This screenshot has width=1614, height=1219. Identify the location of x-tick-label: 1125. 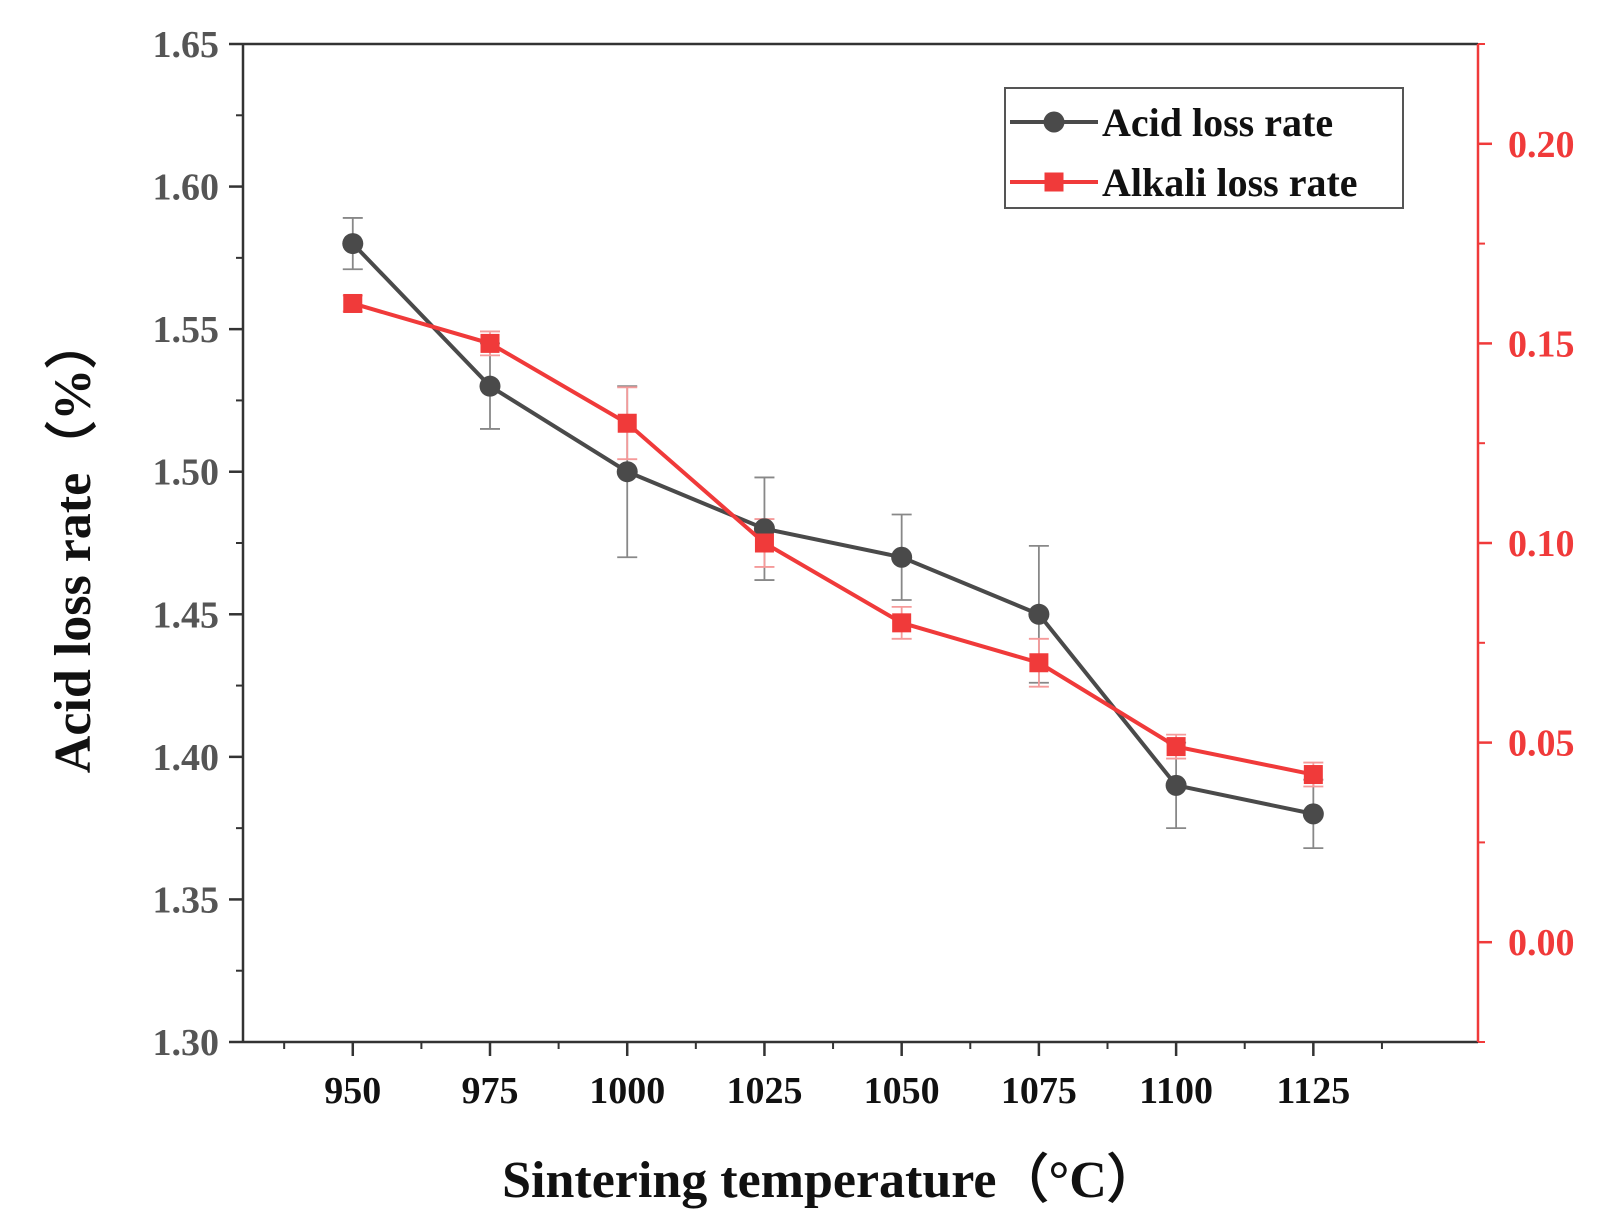
(1313, 1091).